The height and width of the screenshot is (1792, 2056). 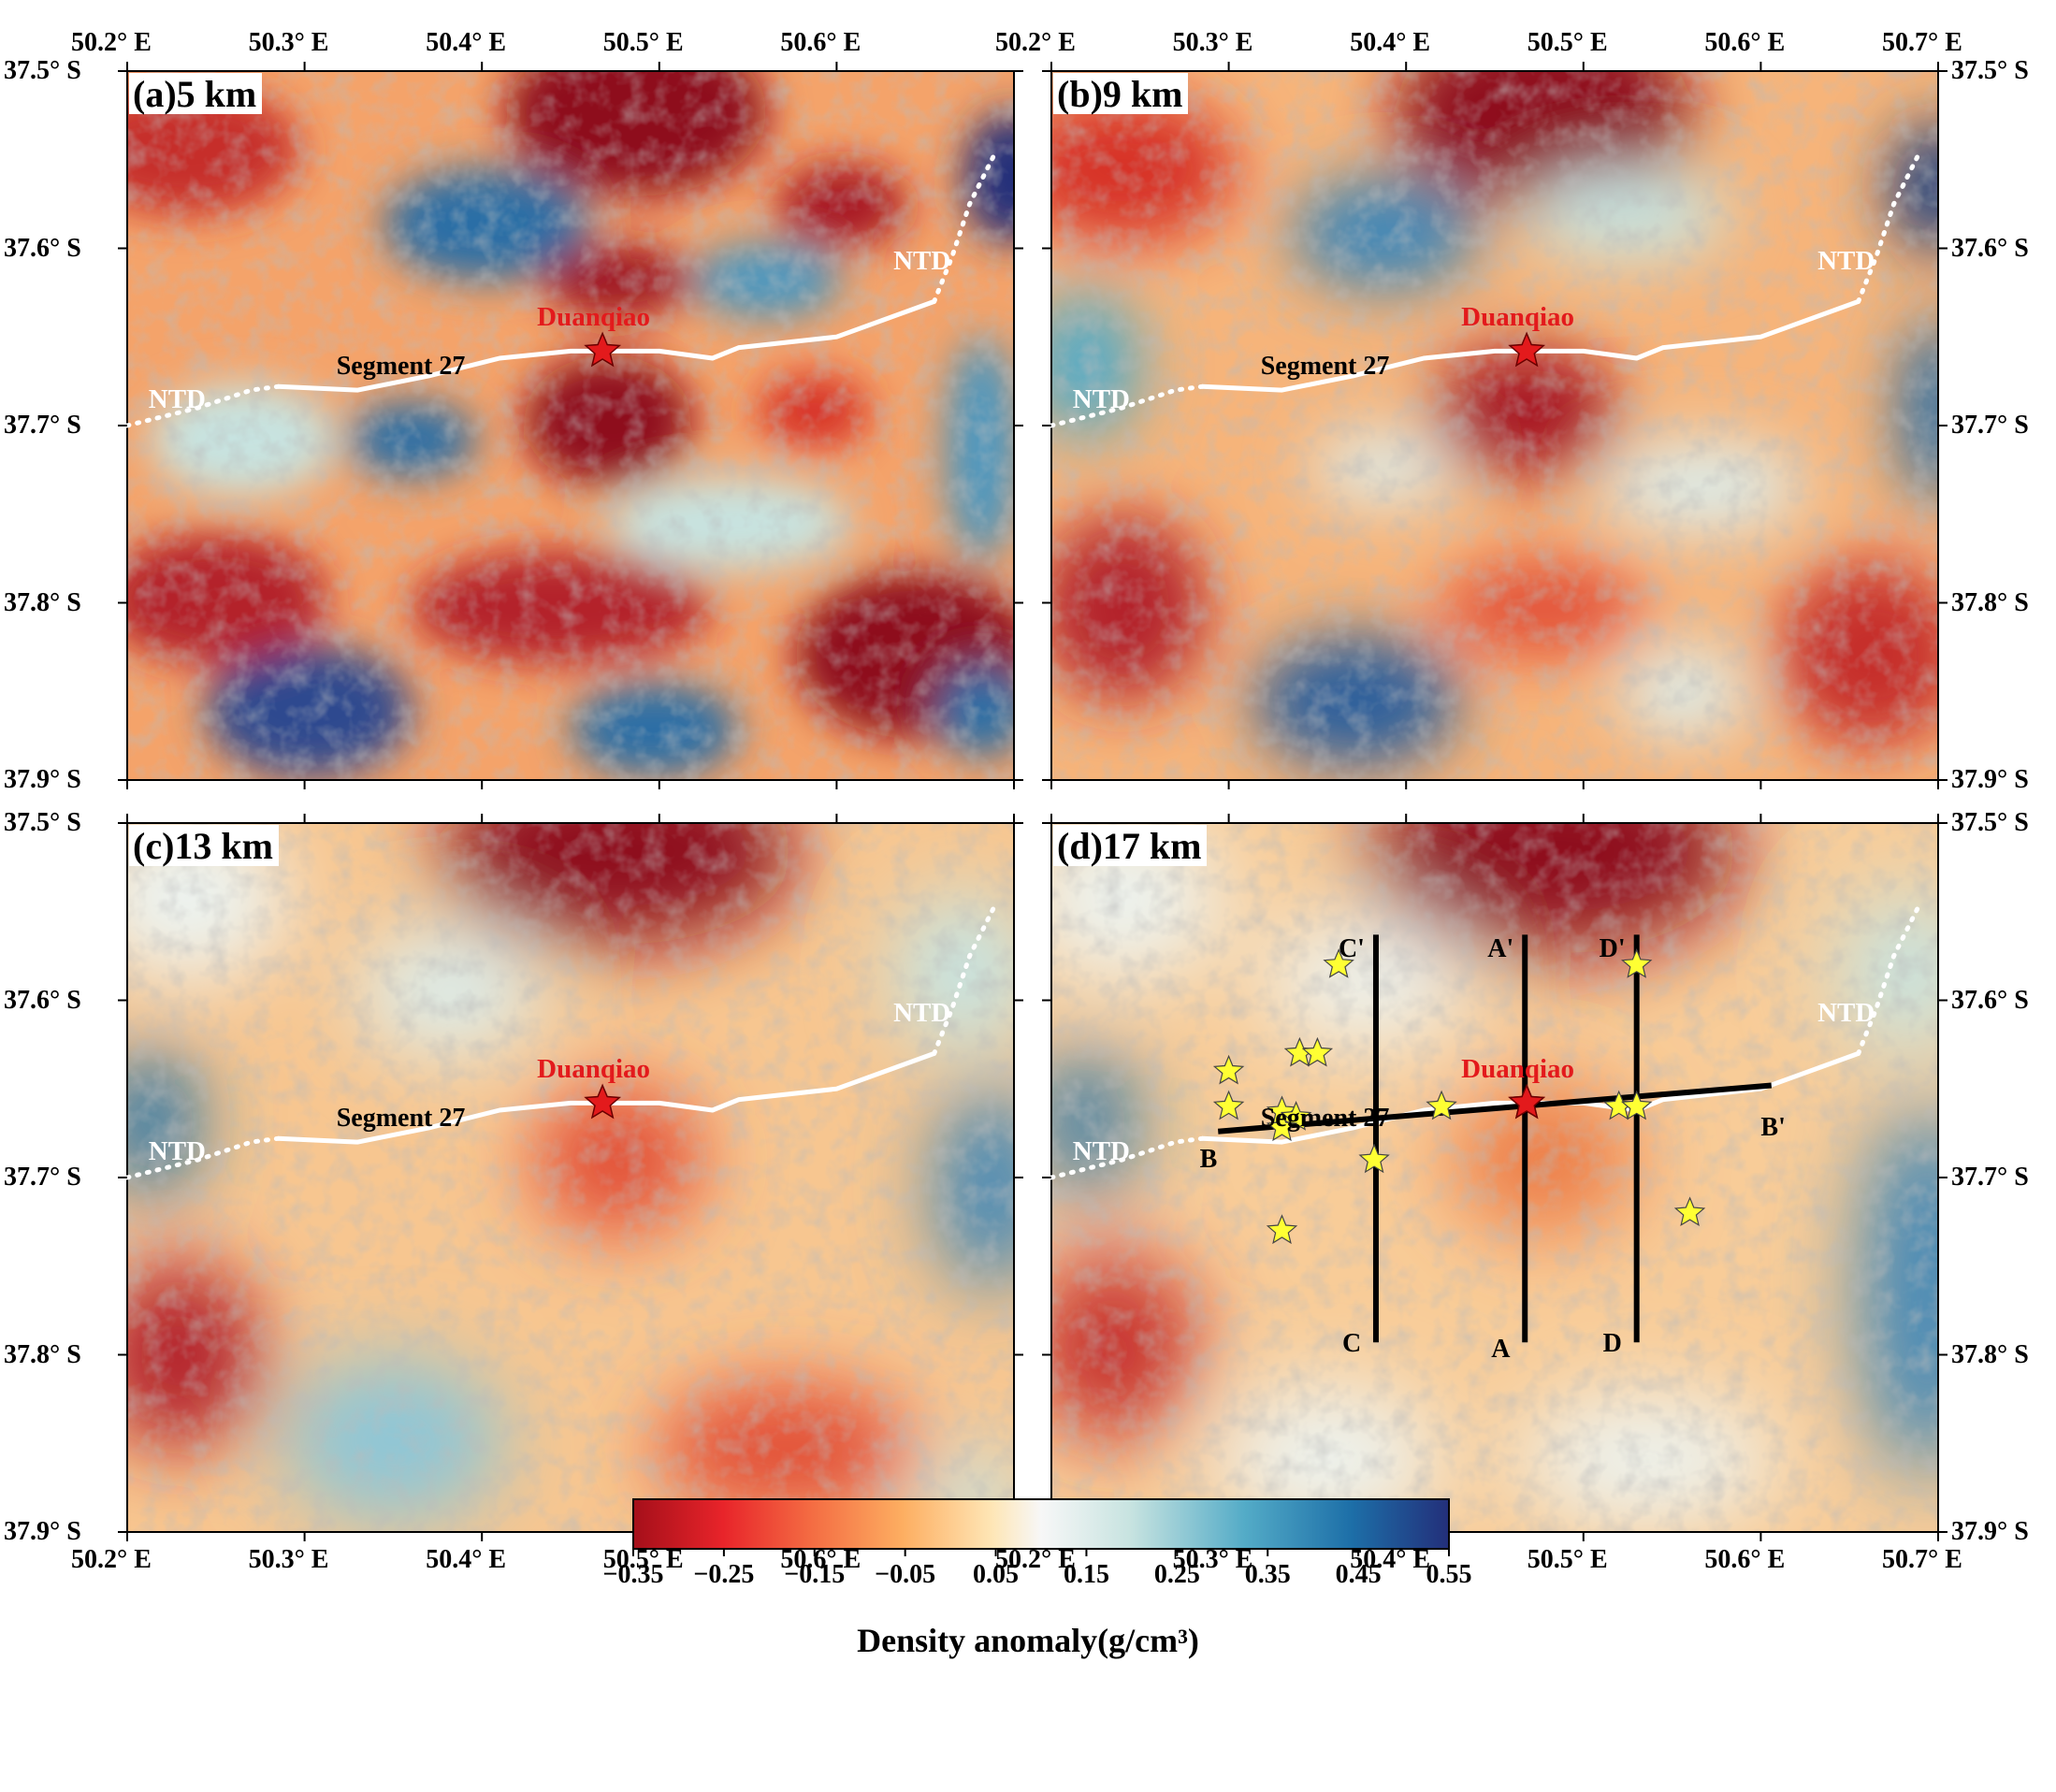 I want to click on epicenter-label-a: Duanqiao, so click(x=594, y=317).